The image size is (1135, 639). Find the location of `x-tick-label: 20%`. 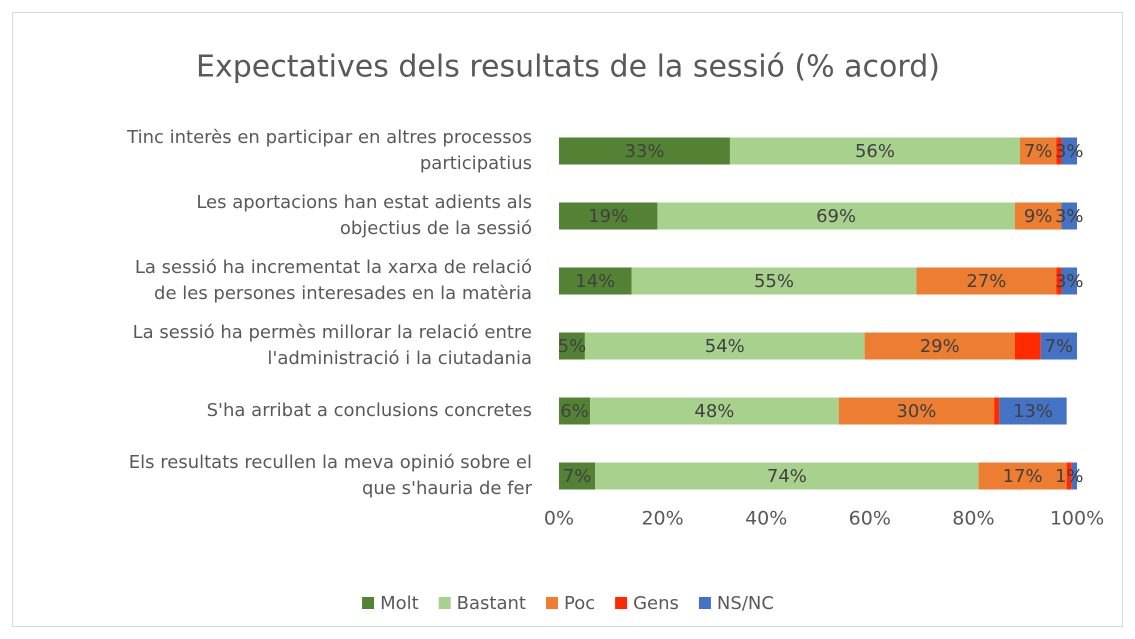

x-tick-label: 20% is located at coordinates (662, 519).